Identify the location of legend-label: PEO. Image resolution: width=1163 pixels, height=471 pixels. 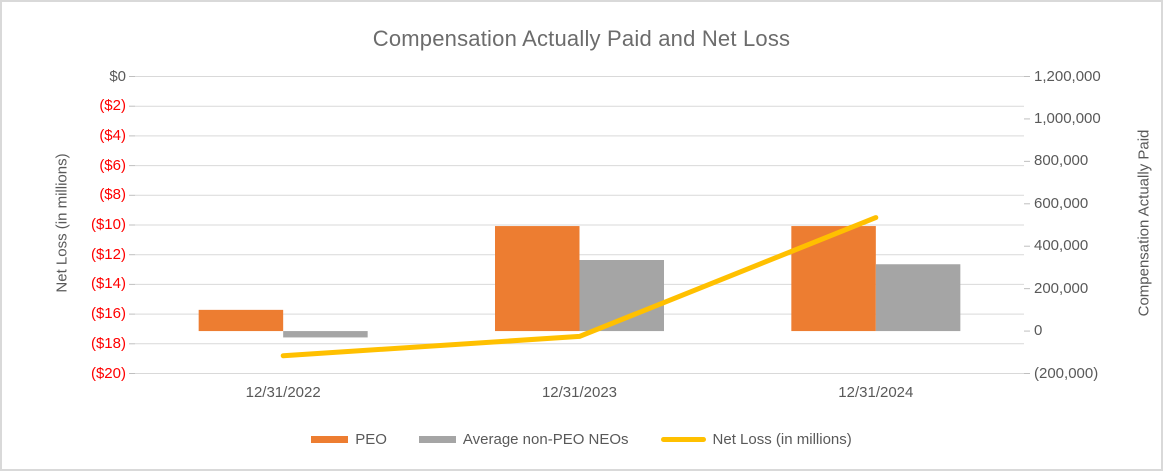
(371, 439).